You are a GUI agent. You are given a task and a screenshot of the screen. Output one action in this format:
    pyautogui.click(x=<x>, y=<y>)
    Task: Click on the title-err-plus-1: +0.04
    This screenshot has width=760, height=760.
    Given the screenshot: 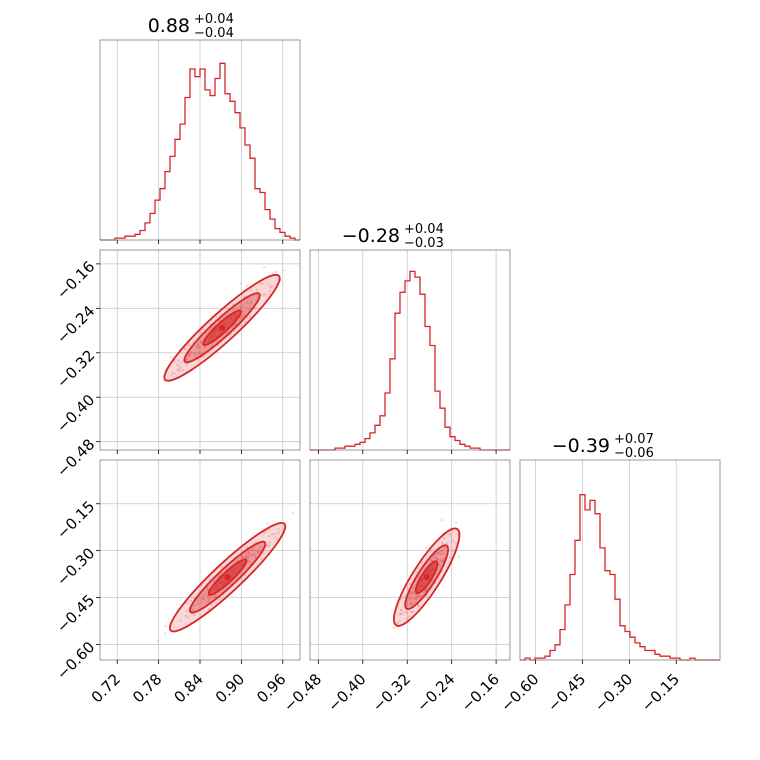 What is the action you would take?
    pyautogui.click(x=214, y=19)
    